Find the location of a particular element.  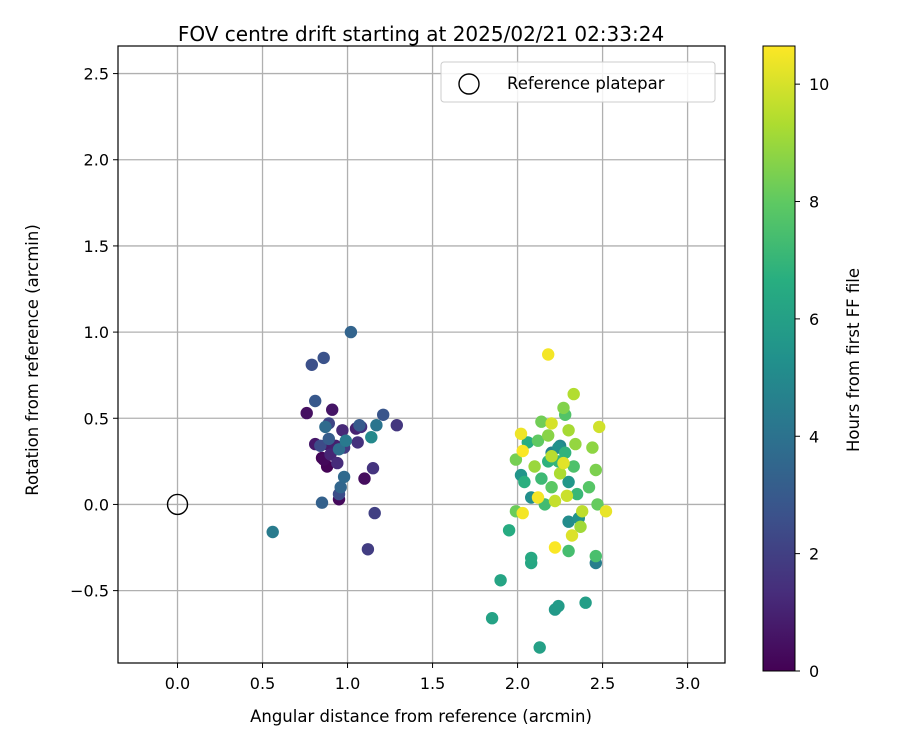

colorbar: 0 2 4 6 8 10 Hours from first FF file is located at coordinates (812, 363).